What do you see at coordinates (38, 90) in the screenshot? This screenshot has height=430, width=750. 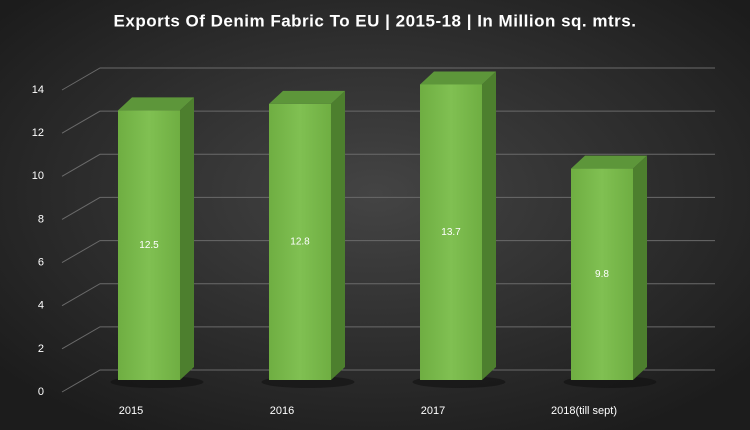 I see `y-tick-label: 14` at bounding box center [38, 90].